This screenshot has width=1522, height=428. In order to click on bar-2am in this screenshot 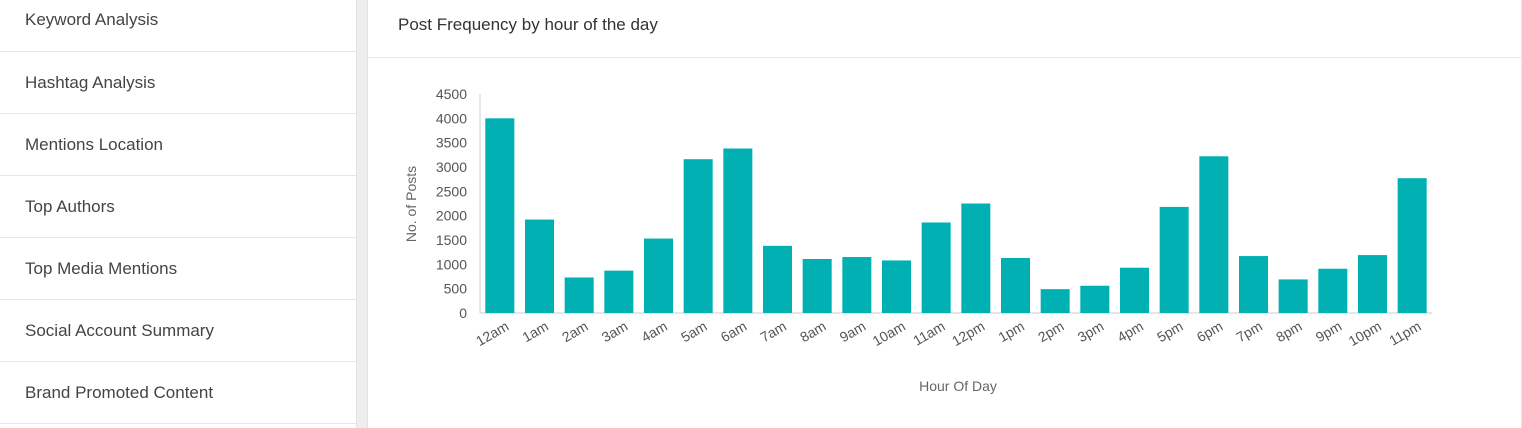, I will do `click(579, 295)`.